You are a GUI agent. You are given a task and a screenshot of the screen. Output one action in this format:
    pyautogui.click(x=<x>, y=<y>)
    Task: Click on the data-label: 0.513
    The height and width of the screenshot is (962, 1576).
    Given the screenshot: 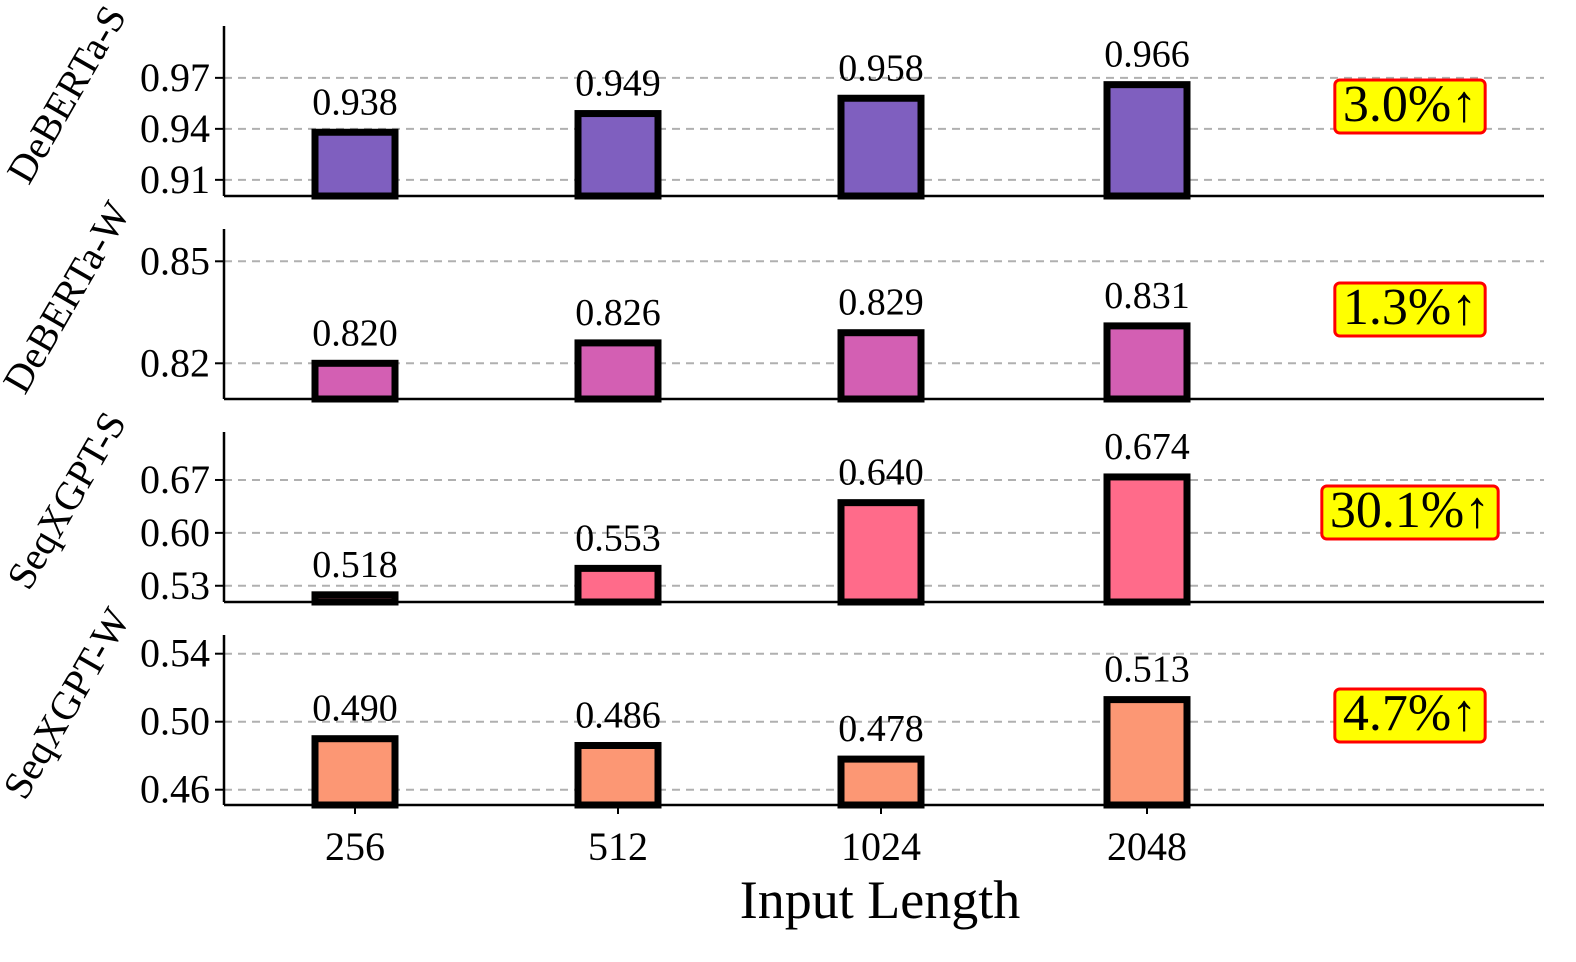 What is the action you would take?
    pyautogui.click(x=1147, y=670)
    